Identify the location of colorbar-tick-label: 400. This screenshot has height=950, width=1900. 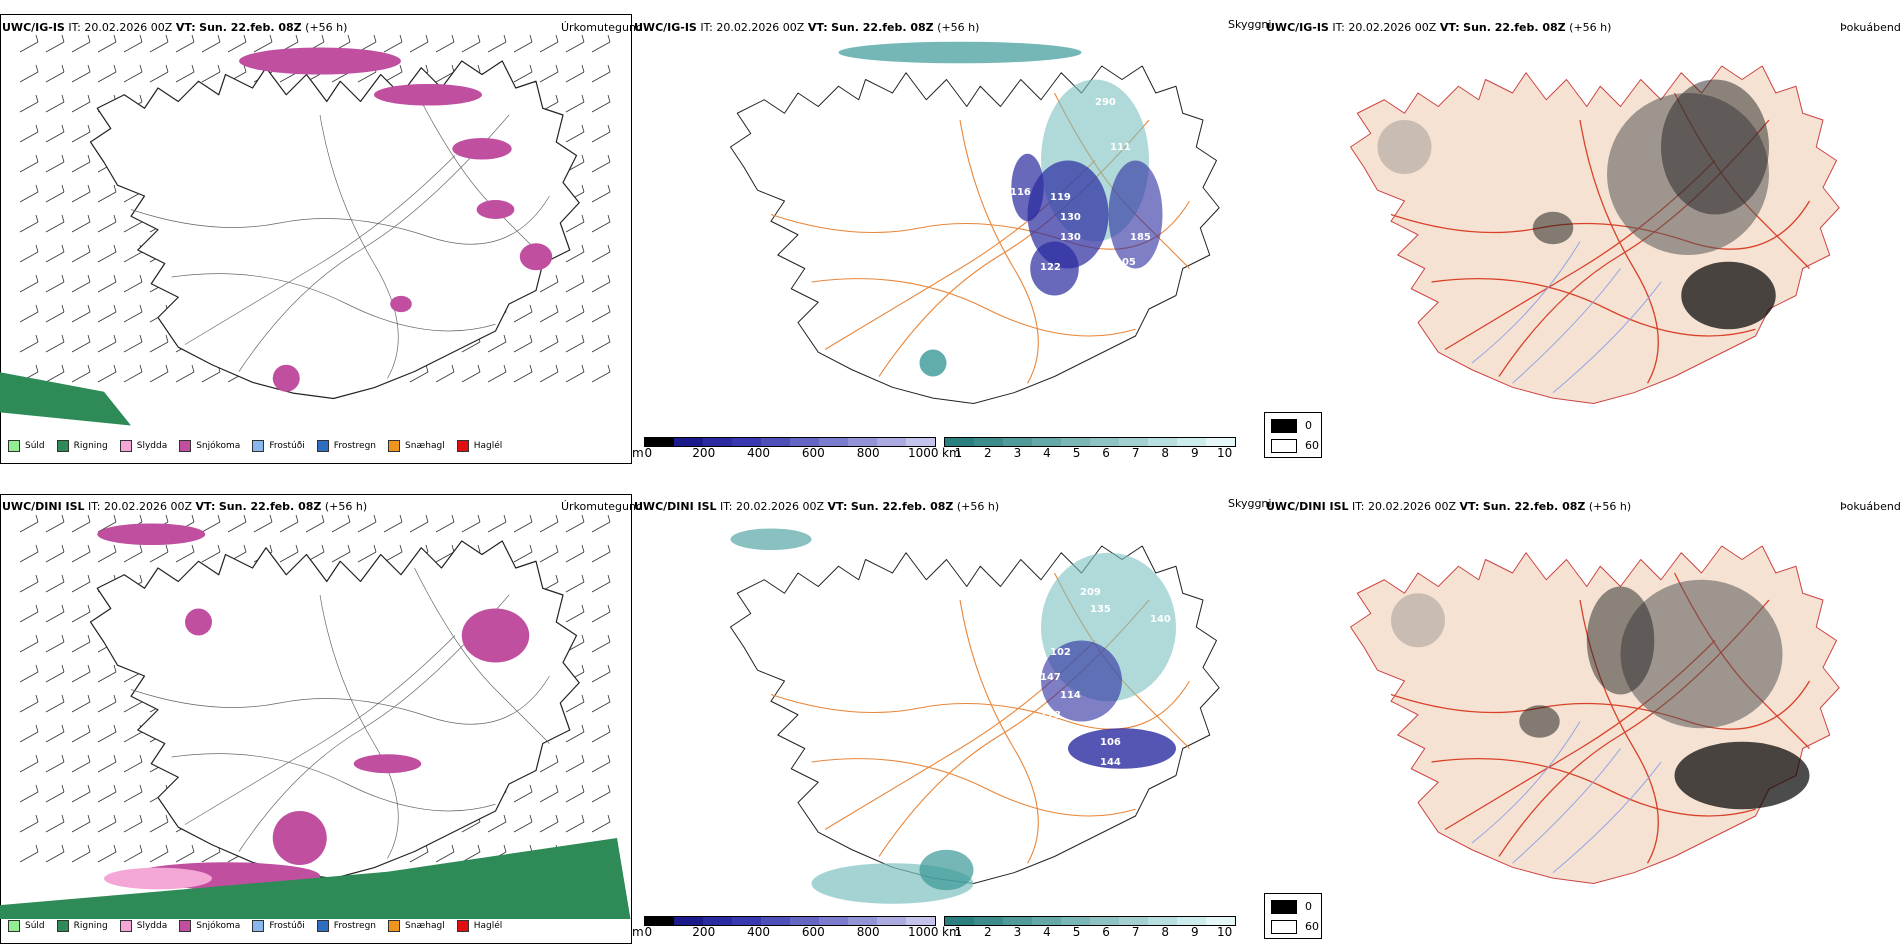
(758, 932).